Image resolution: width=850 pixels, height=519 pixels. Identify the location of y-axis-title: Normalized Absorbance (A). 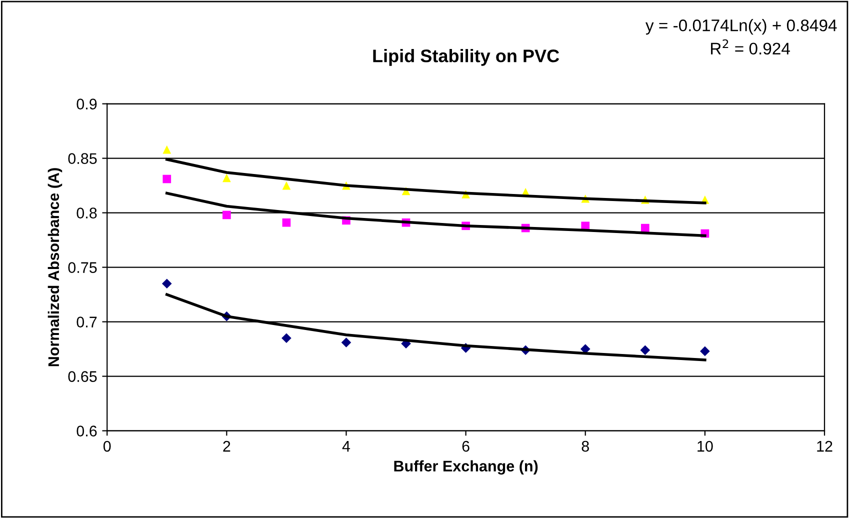
(55, 267).